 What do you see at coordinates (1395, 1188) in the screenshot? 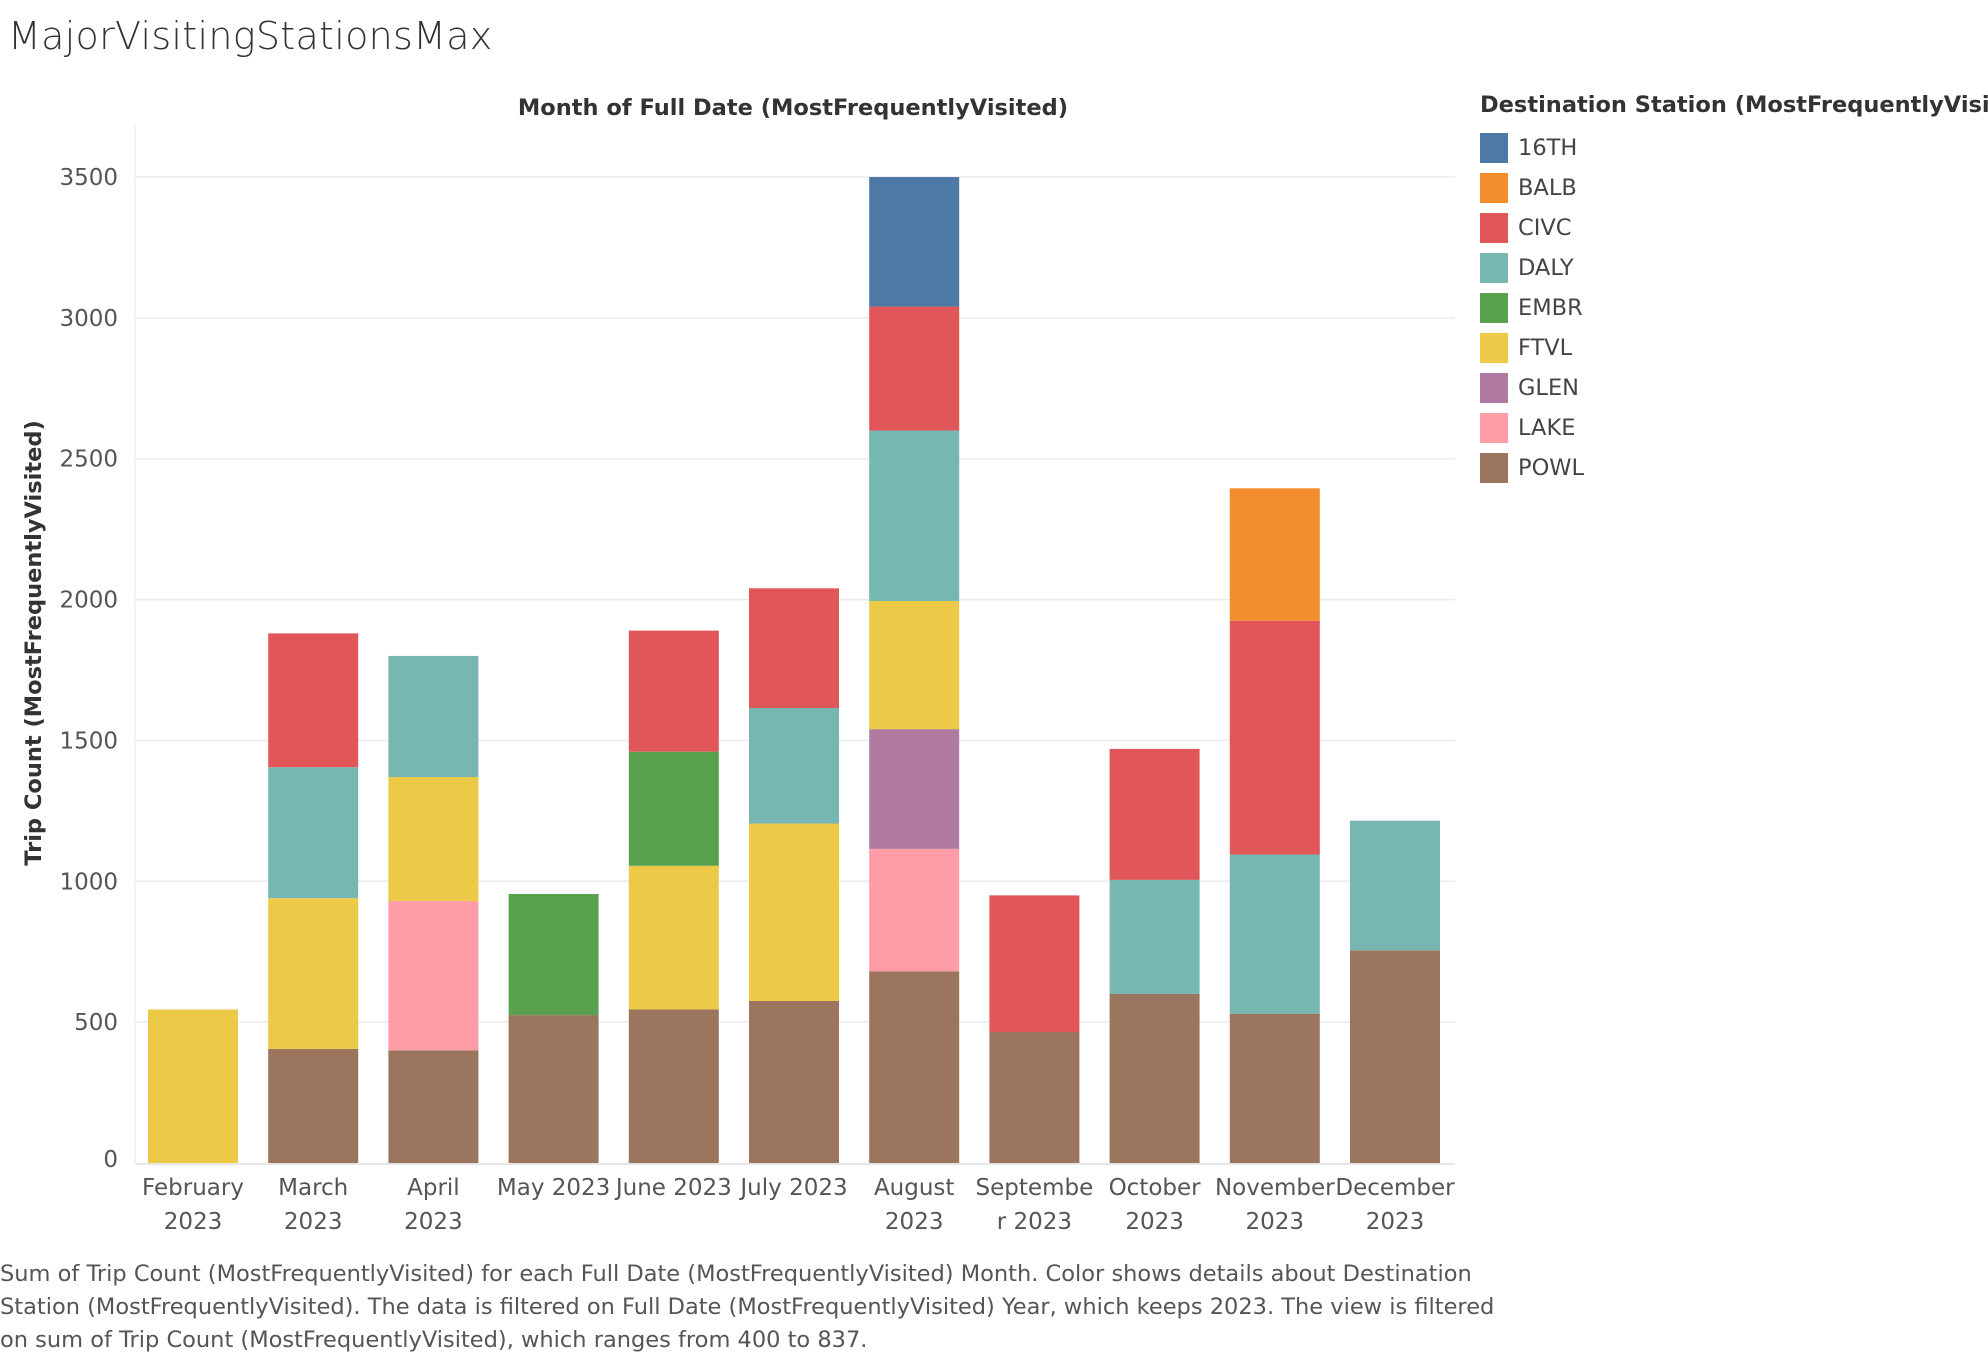
I see `x-tick-label: December` at bounding box center [1395, 1188].